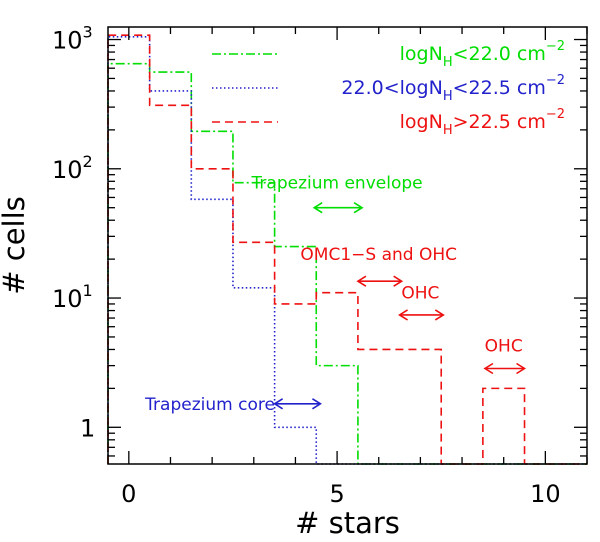  What do you see at coordinates (209, 405) in the screenshot?
I see `annotation-label: Trapezium core` at bounding box center [209, 405].